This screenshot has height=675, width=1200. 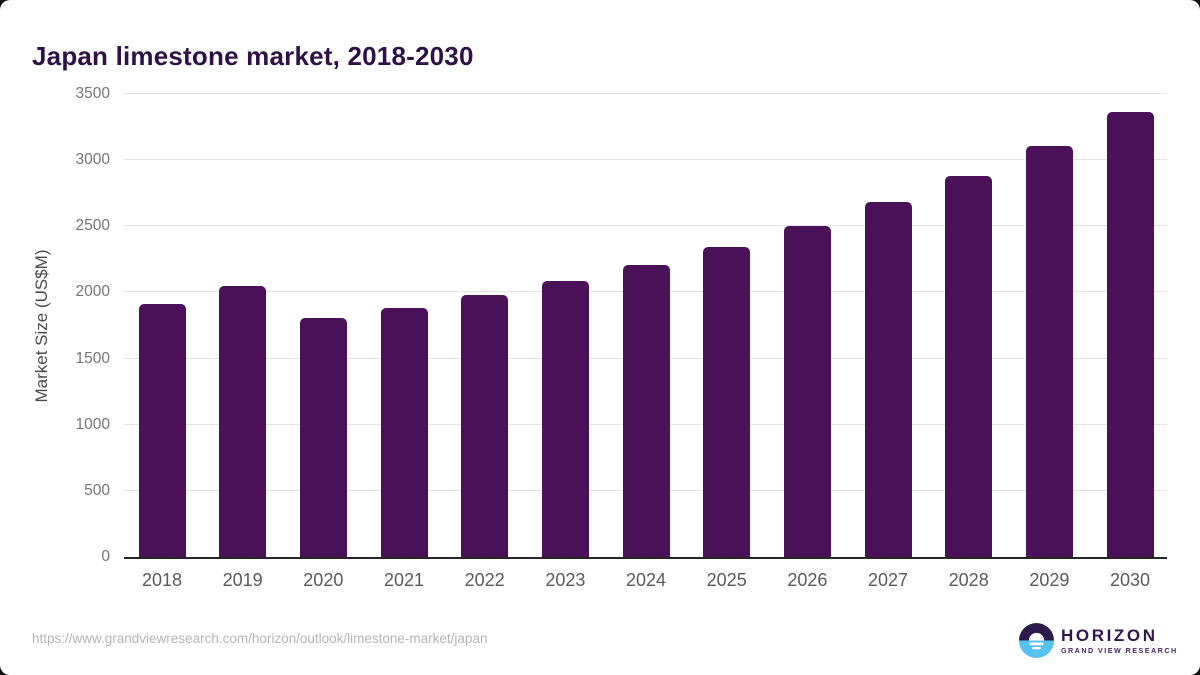 What do you see at coordinates (727, 401) in the screenshot?
I see `bar-2025` at bounding box center [727, 401].